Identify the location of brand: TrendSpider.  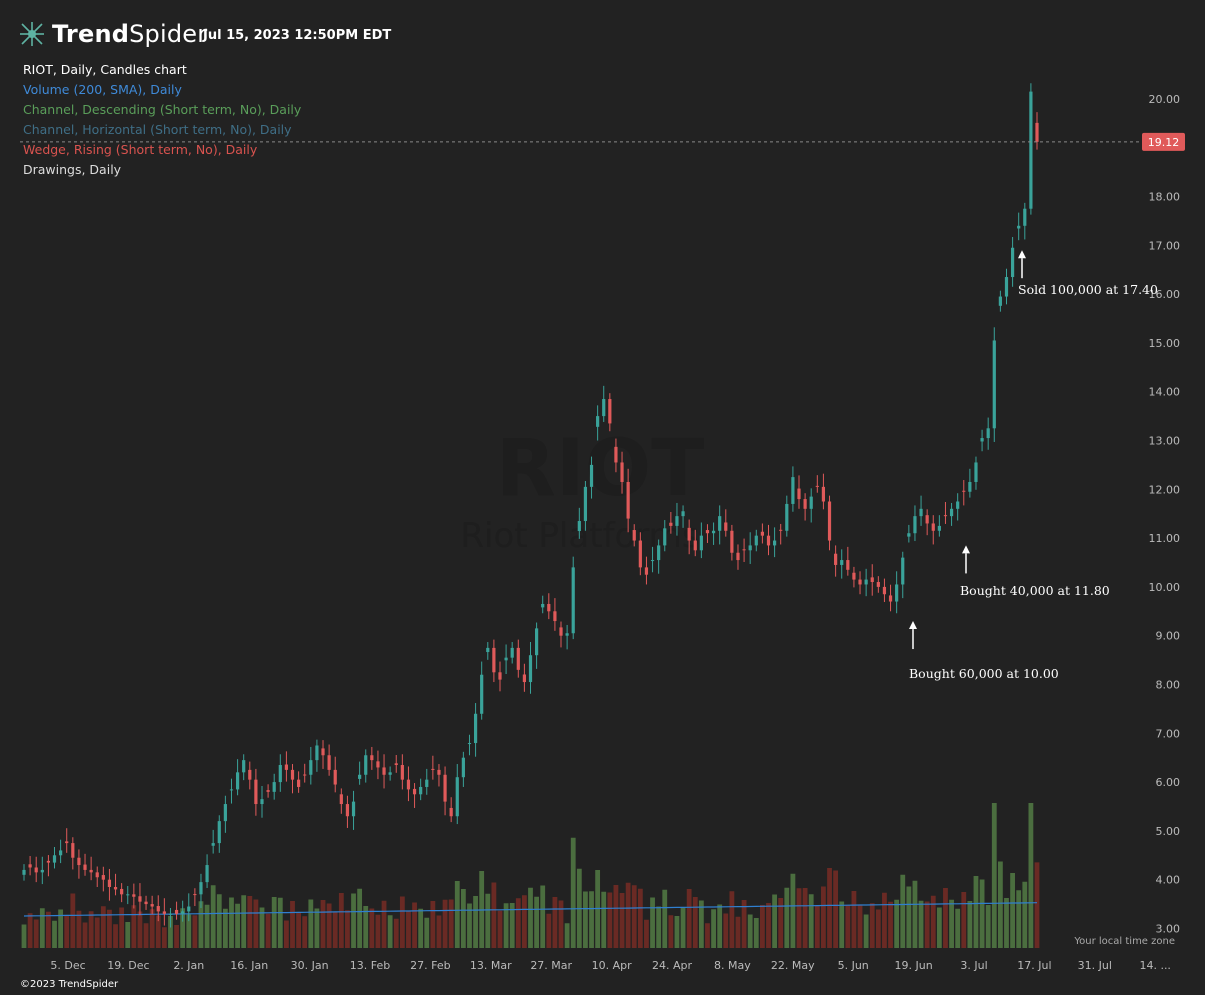
(112, 34).